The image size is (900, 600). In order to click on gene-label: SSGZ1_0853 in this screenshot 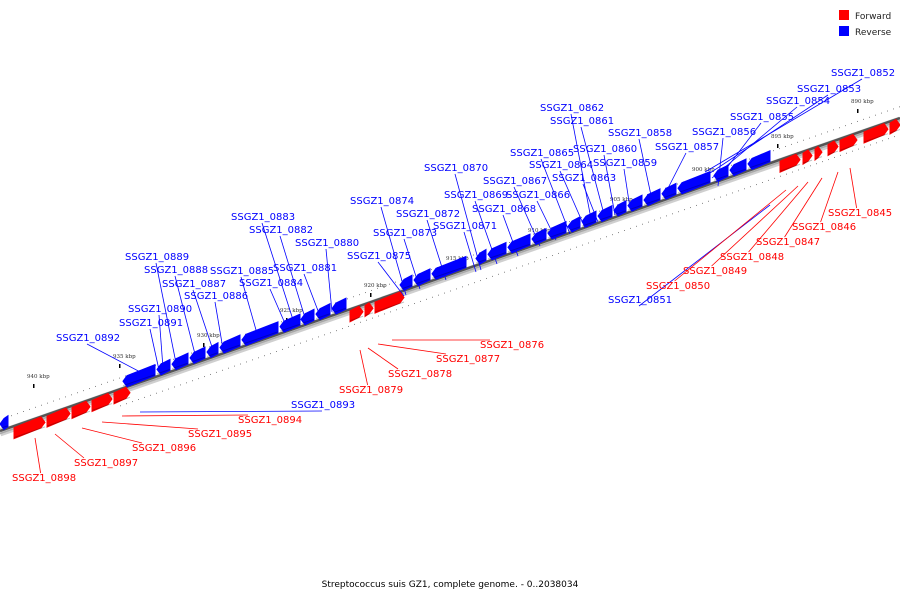, I will do `click(829, 89)`.